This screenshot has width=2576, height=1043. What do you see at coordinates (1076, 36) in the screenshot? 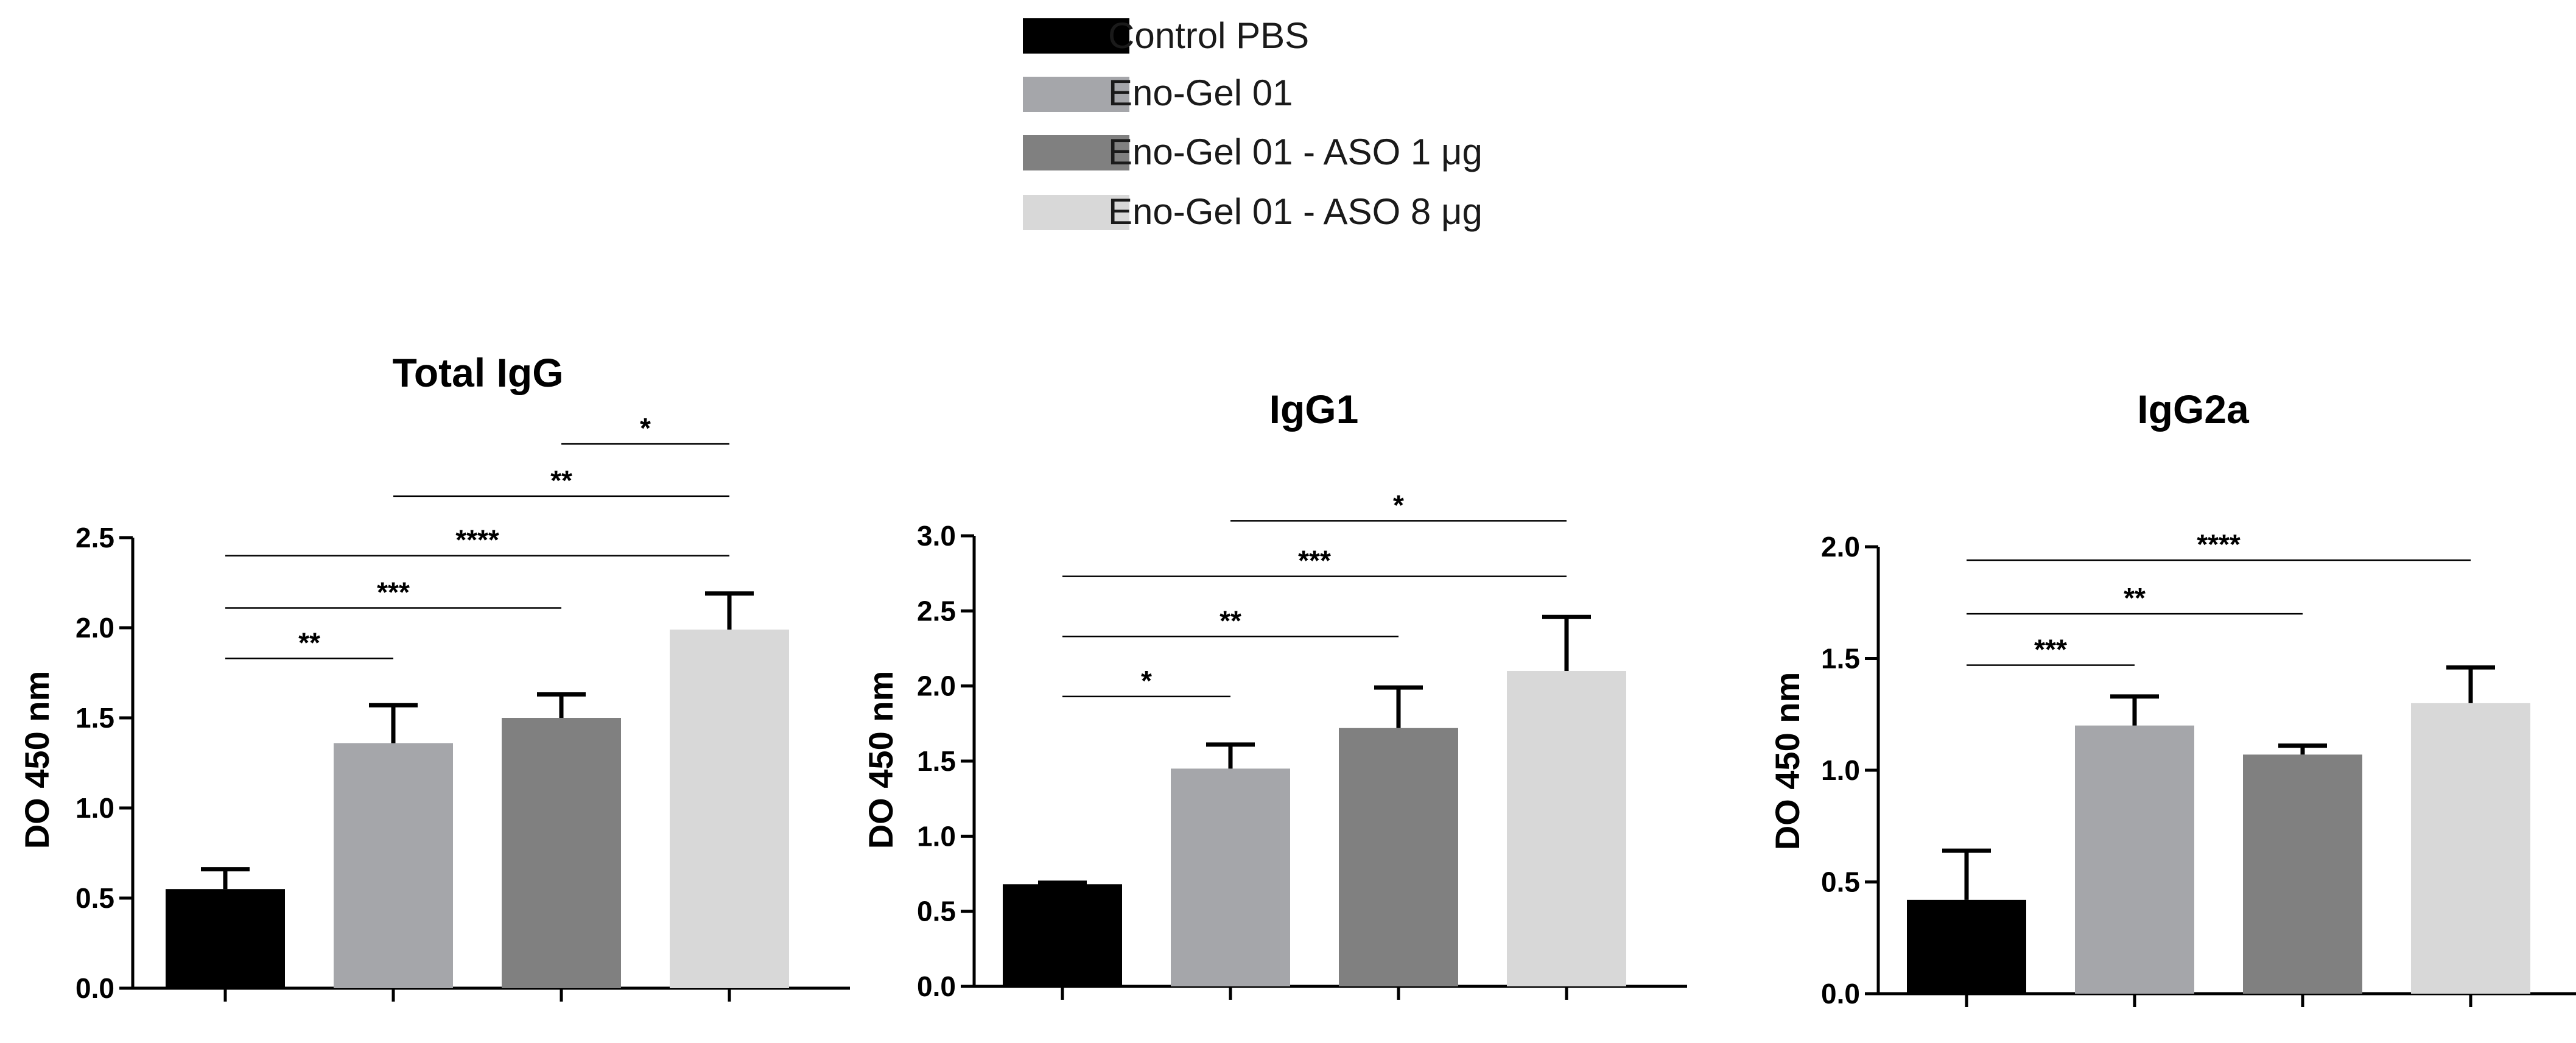
I see `legend-swatch-control-pbs` at bounding box center [1076, 36].